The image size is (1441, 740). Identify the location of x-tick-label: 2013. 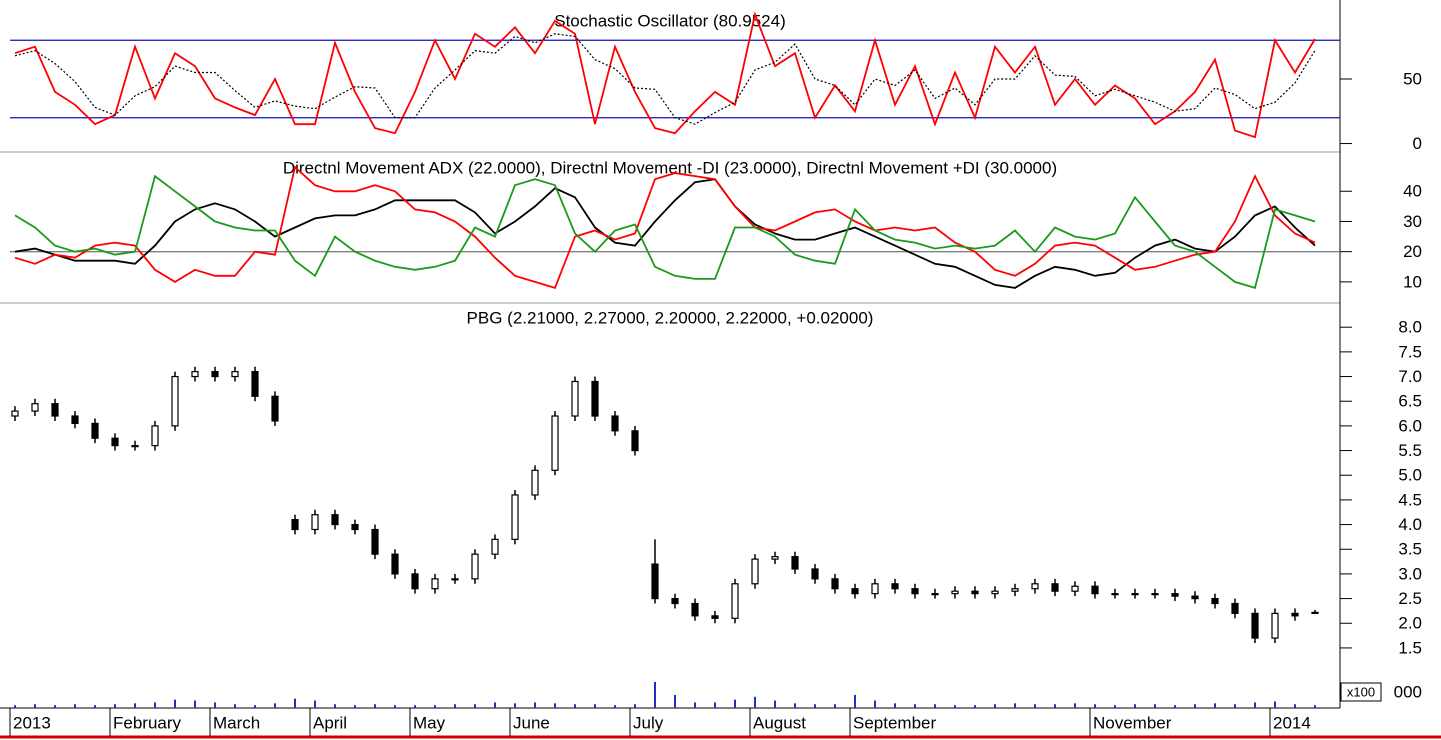
(32, 722).